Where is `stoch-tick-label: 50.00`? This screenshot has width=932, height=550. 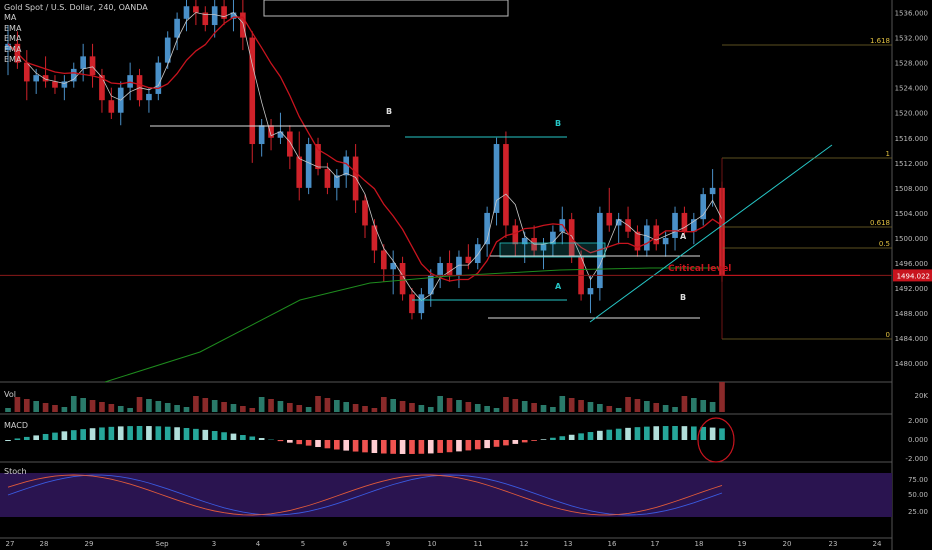
stoch-tick-label: 50.00 is located at coordinates (918, 495).